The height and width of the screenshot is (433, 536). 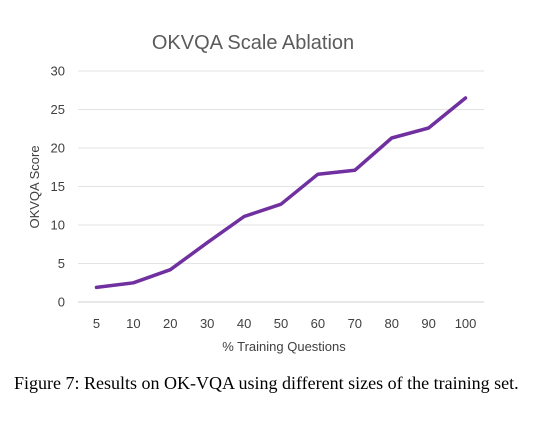 I want to click on y-tick-label: 0, so click(x=61, y=302).